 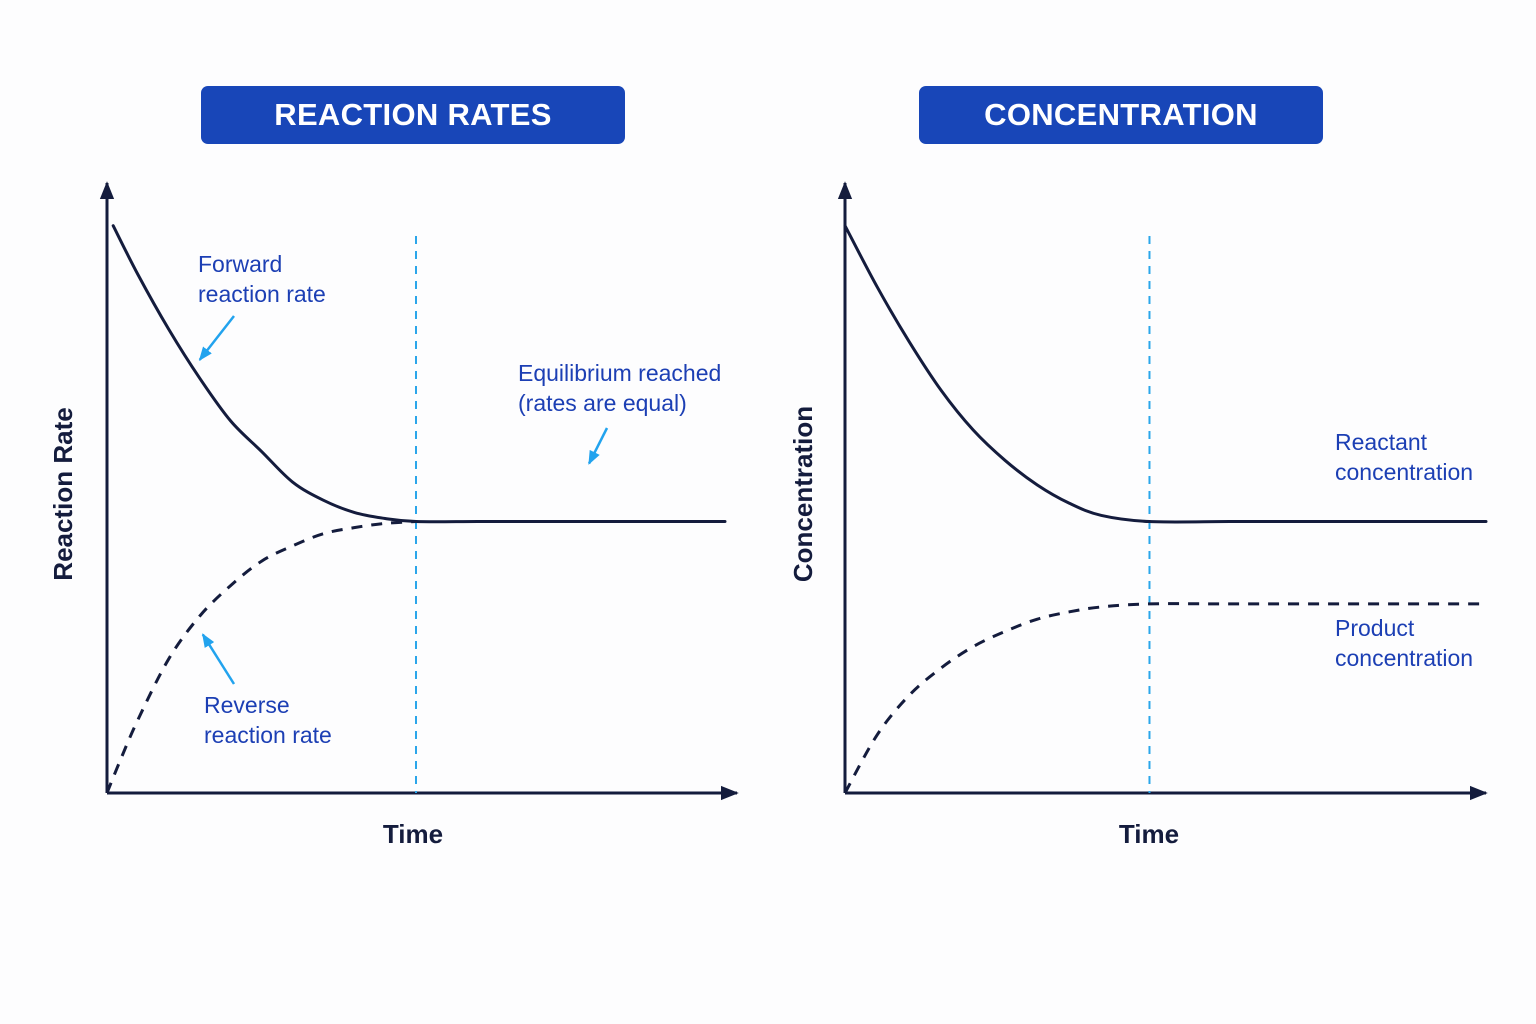 I want to click on concentration-series-1-line, so click(x=1164, y=698).